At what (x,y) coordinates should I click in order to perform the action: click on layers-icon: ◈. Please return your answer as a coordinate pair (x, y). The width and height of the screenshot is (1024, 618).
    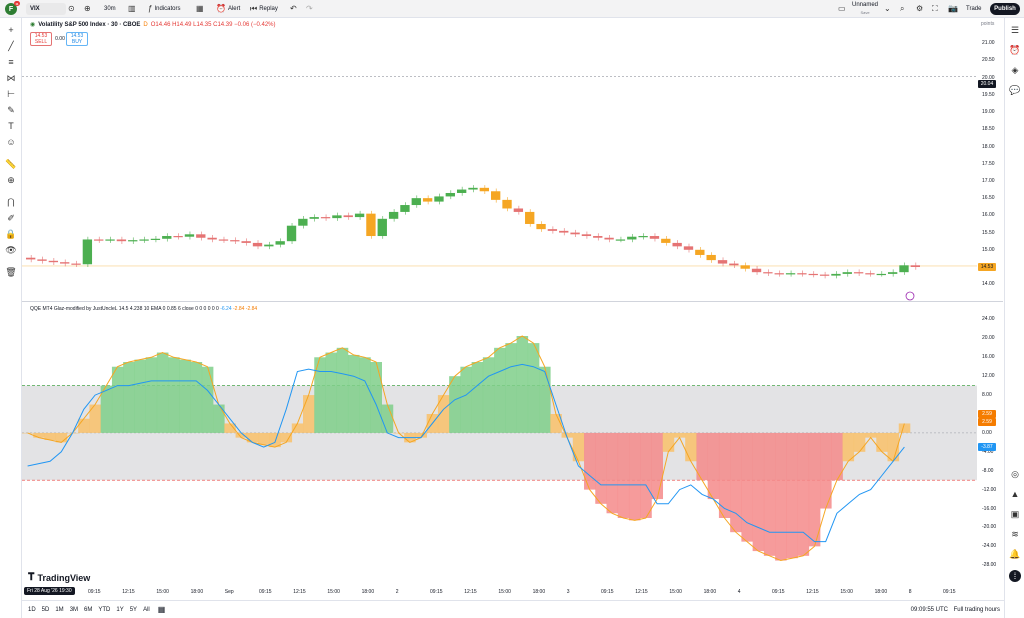
    Looking at the image, I should click on (1015, 70).